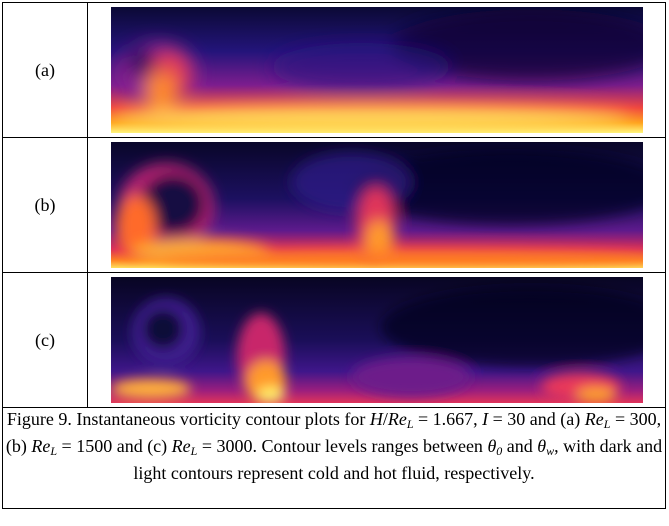 The image size is (669, 526). Describe the element at coordinates (45, 205) in the screenshot. I see `panel-label-b: (b)` at that location.